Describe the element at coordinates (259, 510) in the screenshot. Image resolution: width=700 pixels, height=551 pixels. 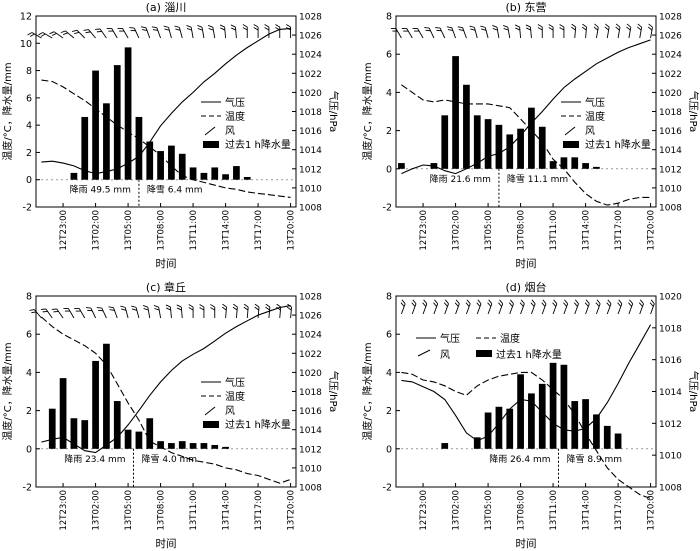
I see `x-tick-label: 13T17:00` at that location.